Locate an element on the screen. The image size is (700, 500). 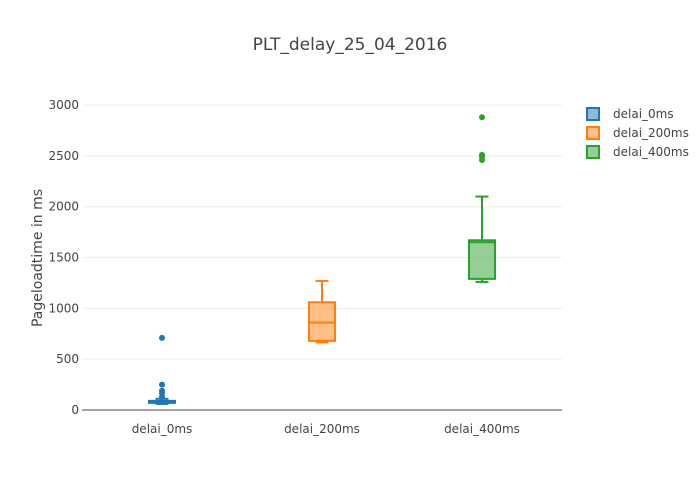
y-tick-labels: 0 500 1000 1500 2000 2500 3000 is located at coordinates (63, 257).